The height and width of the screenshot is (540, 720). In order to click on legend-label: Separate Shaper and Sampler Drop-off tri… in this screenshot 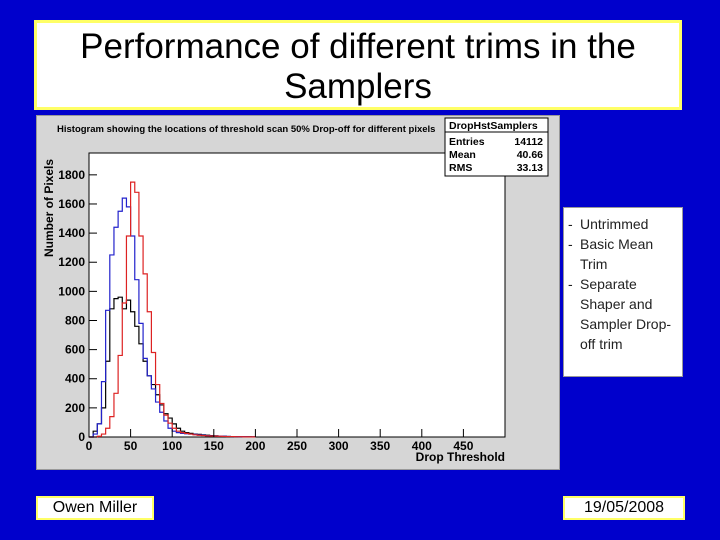, I will do `click(626, 314)`.